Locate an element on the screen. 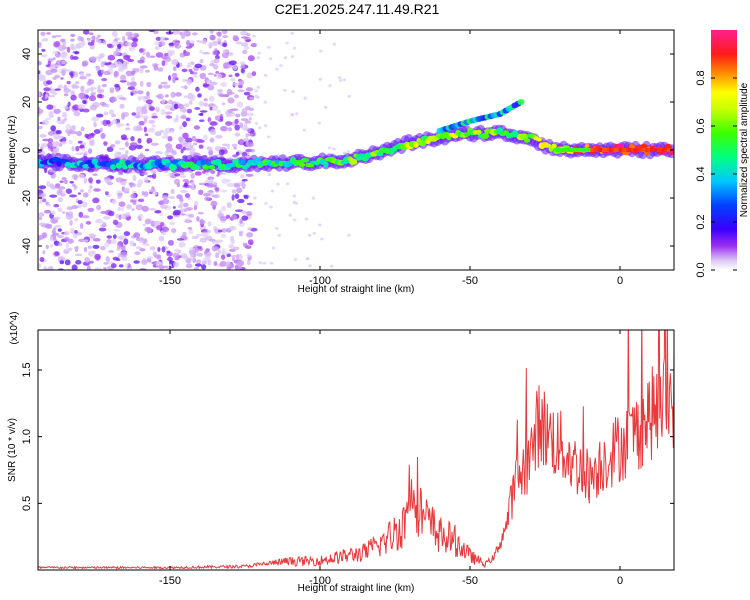 This screenshot has width=750, height=600. y-tick-label: 0.5 is located at coordinates (27, 503).